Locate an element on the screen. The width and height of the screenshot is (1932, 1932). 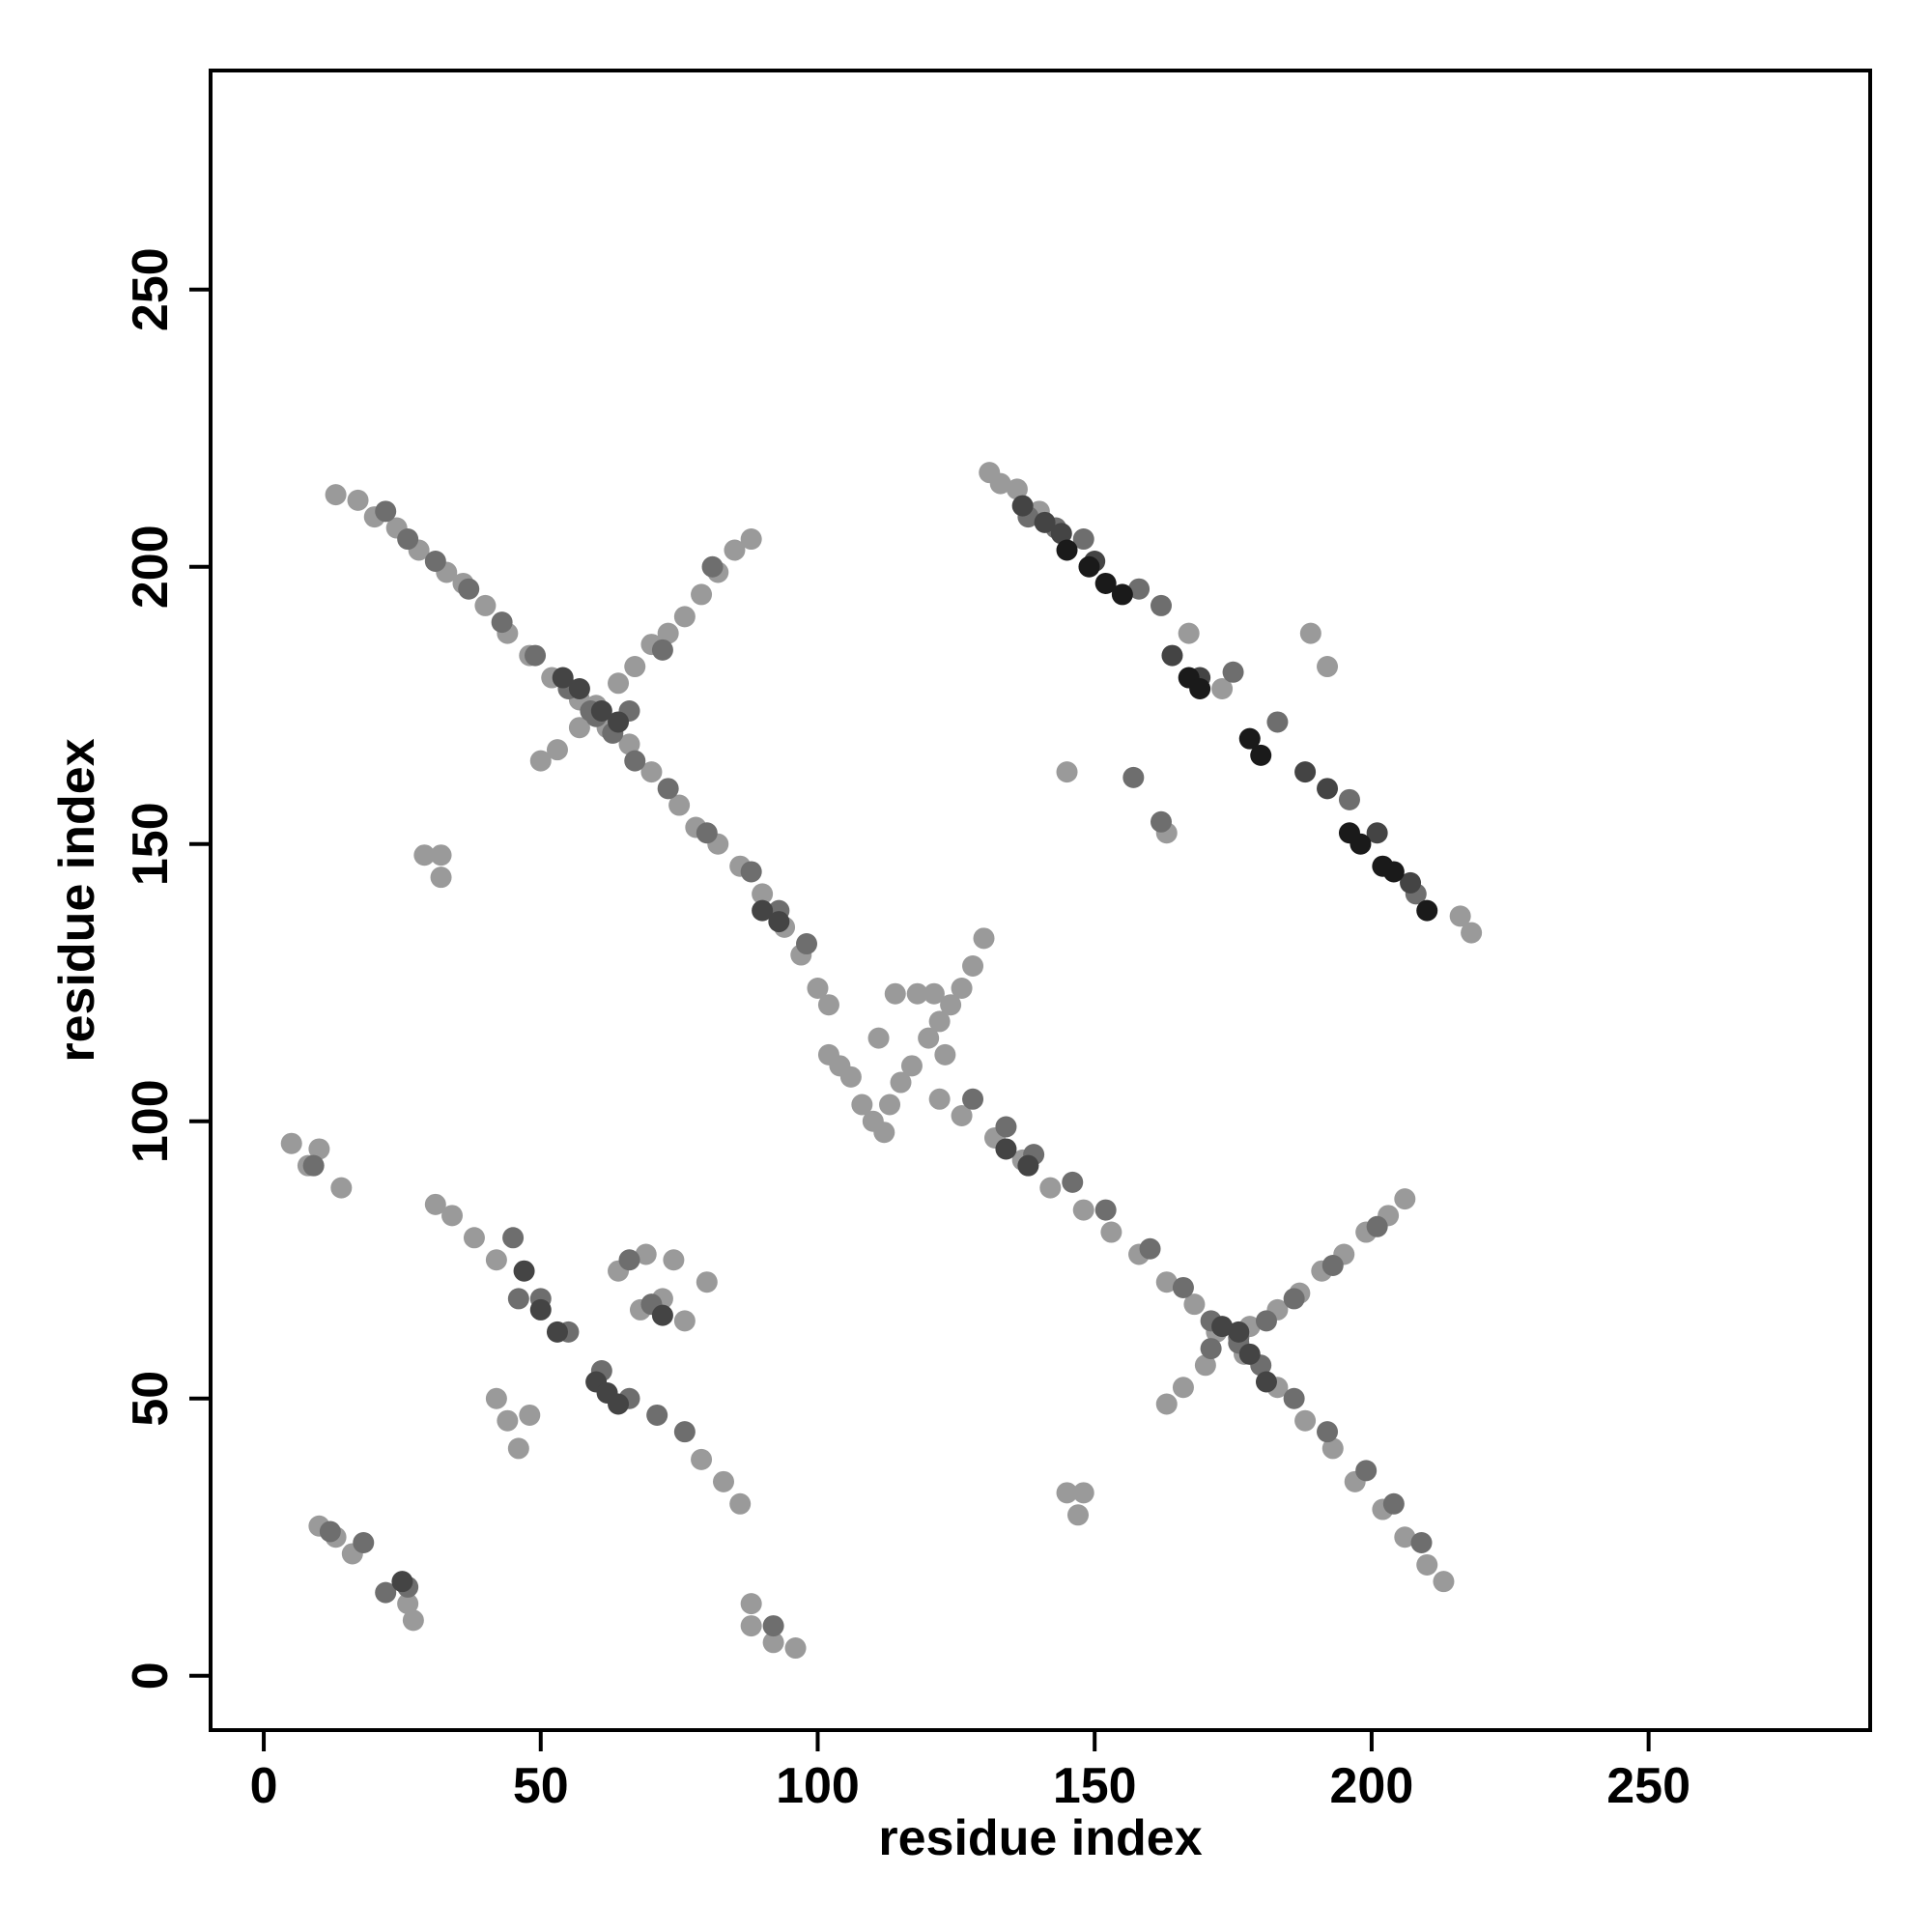
x-axis-label: residue index is located at coordinates (1040, 1838).